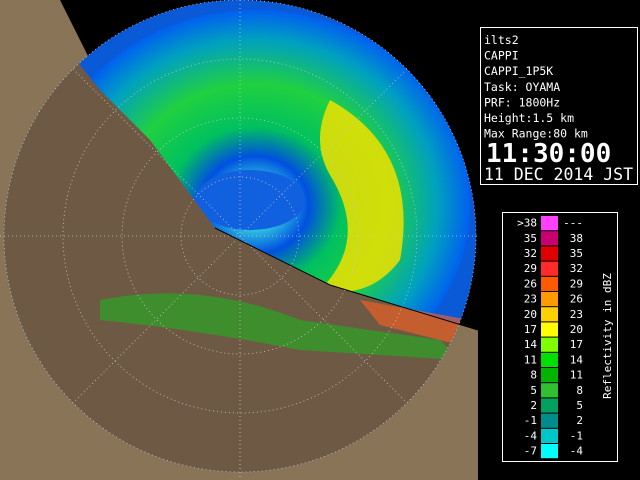 The image size is (640, 480). I want to click on legend-low: >38, so click(527, 223).